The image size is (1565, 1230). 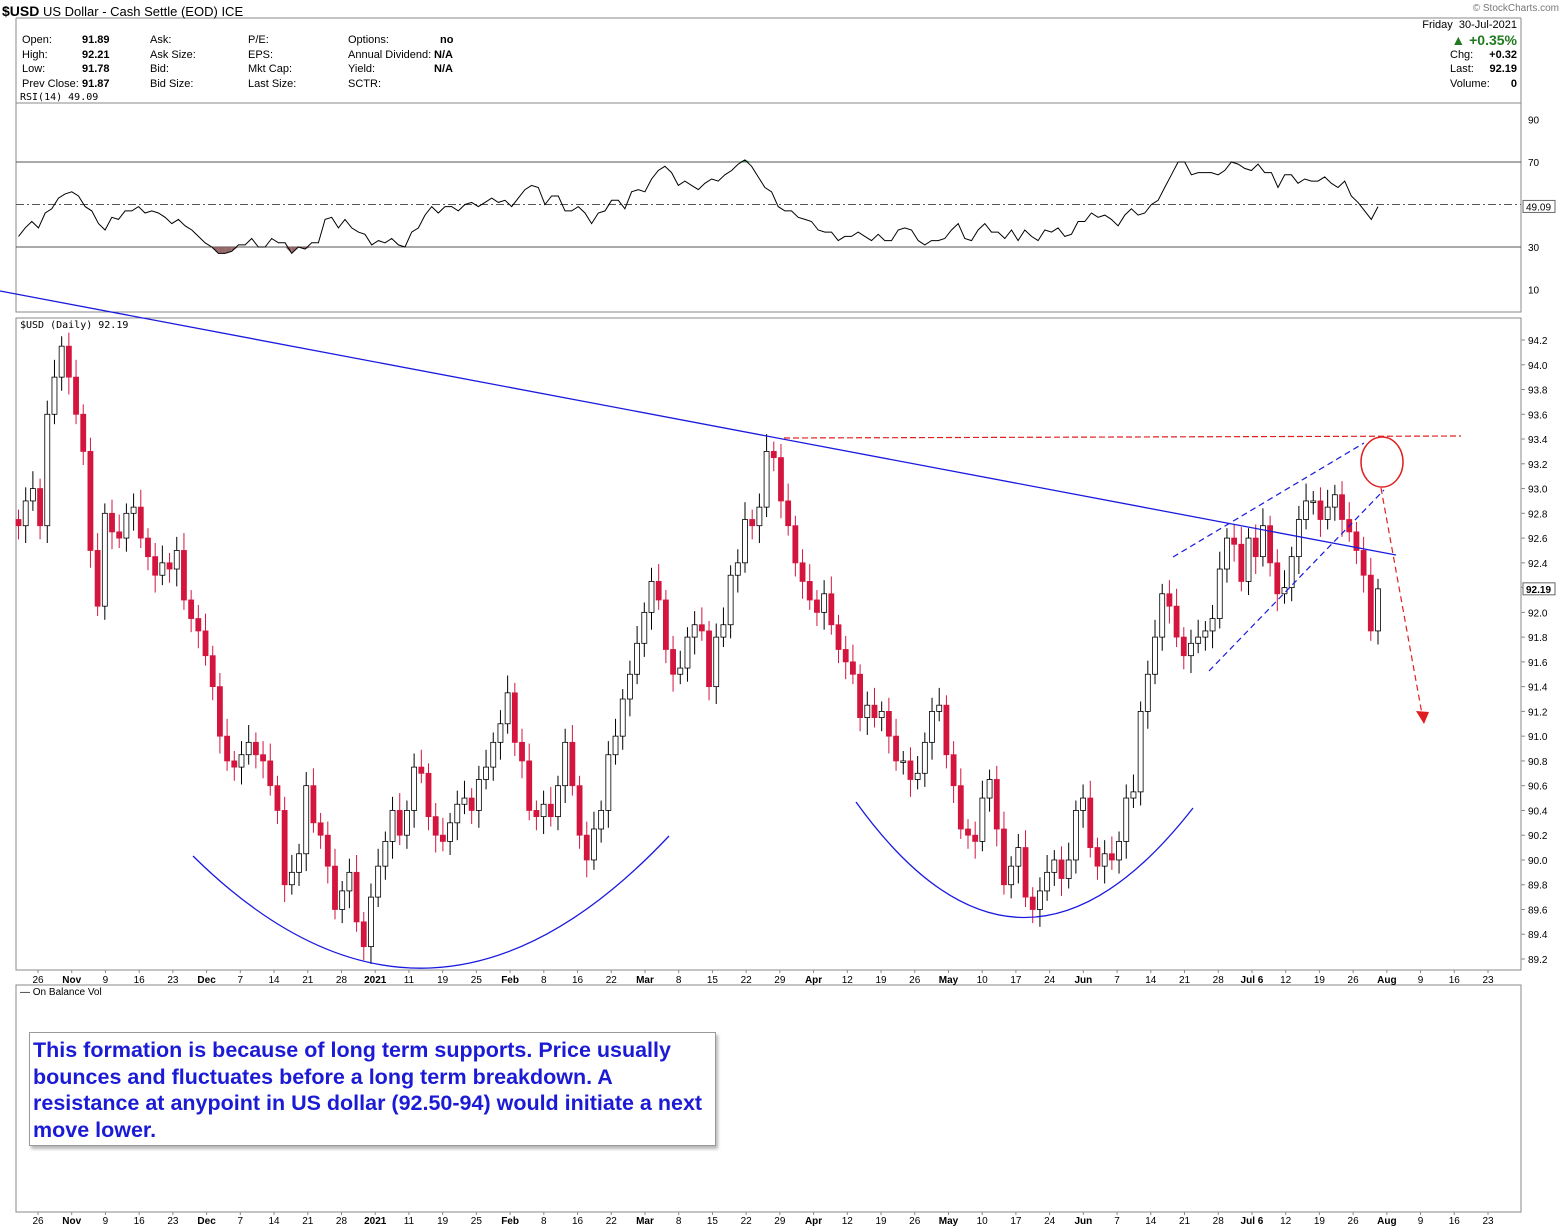 I want to click on stat-mktcap-label: Mkt Cap:, so click(x=270, y=69).